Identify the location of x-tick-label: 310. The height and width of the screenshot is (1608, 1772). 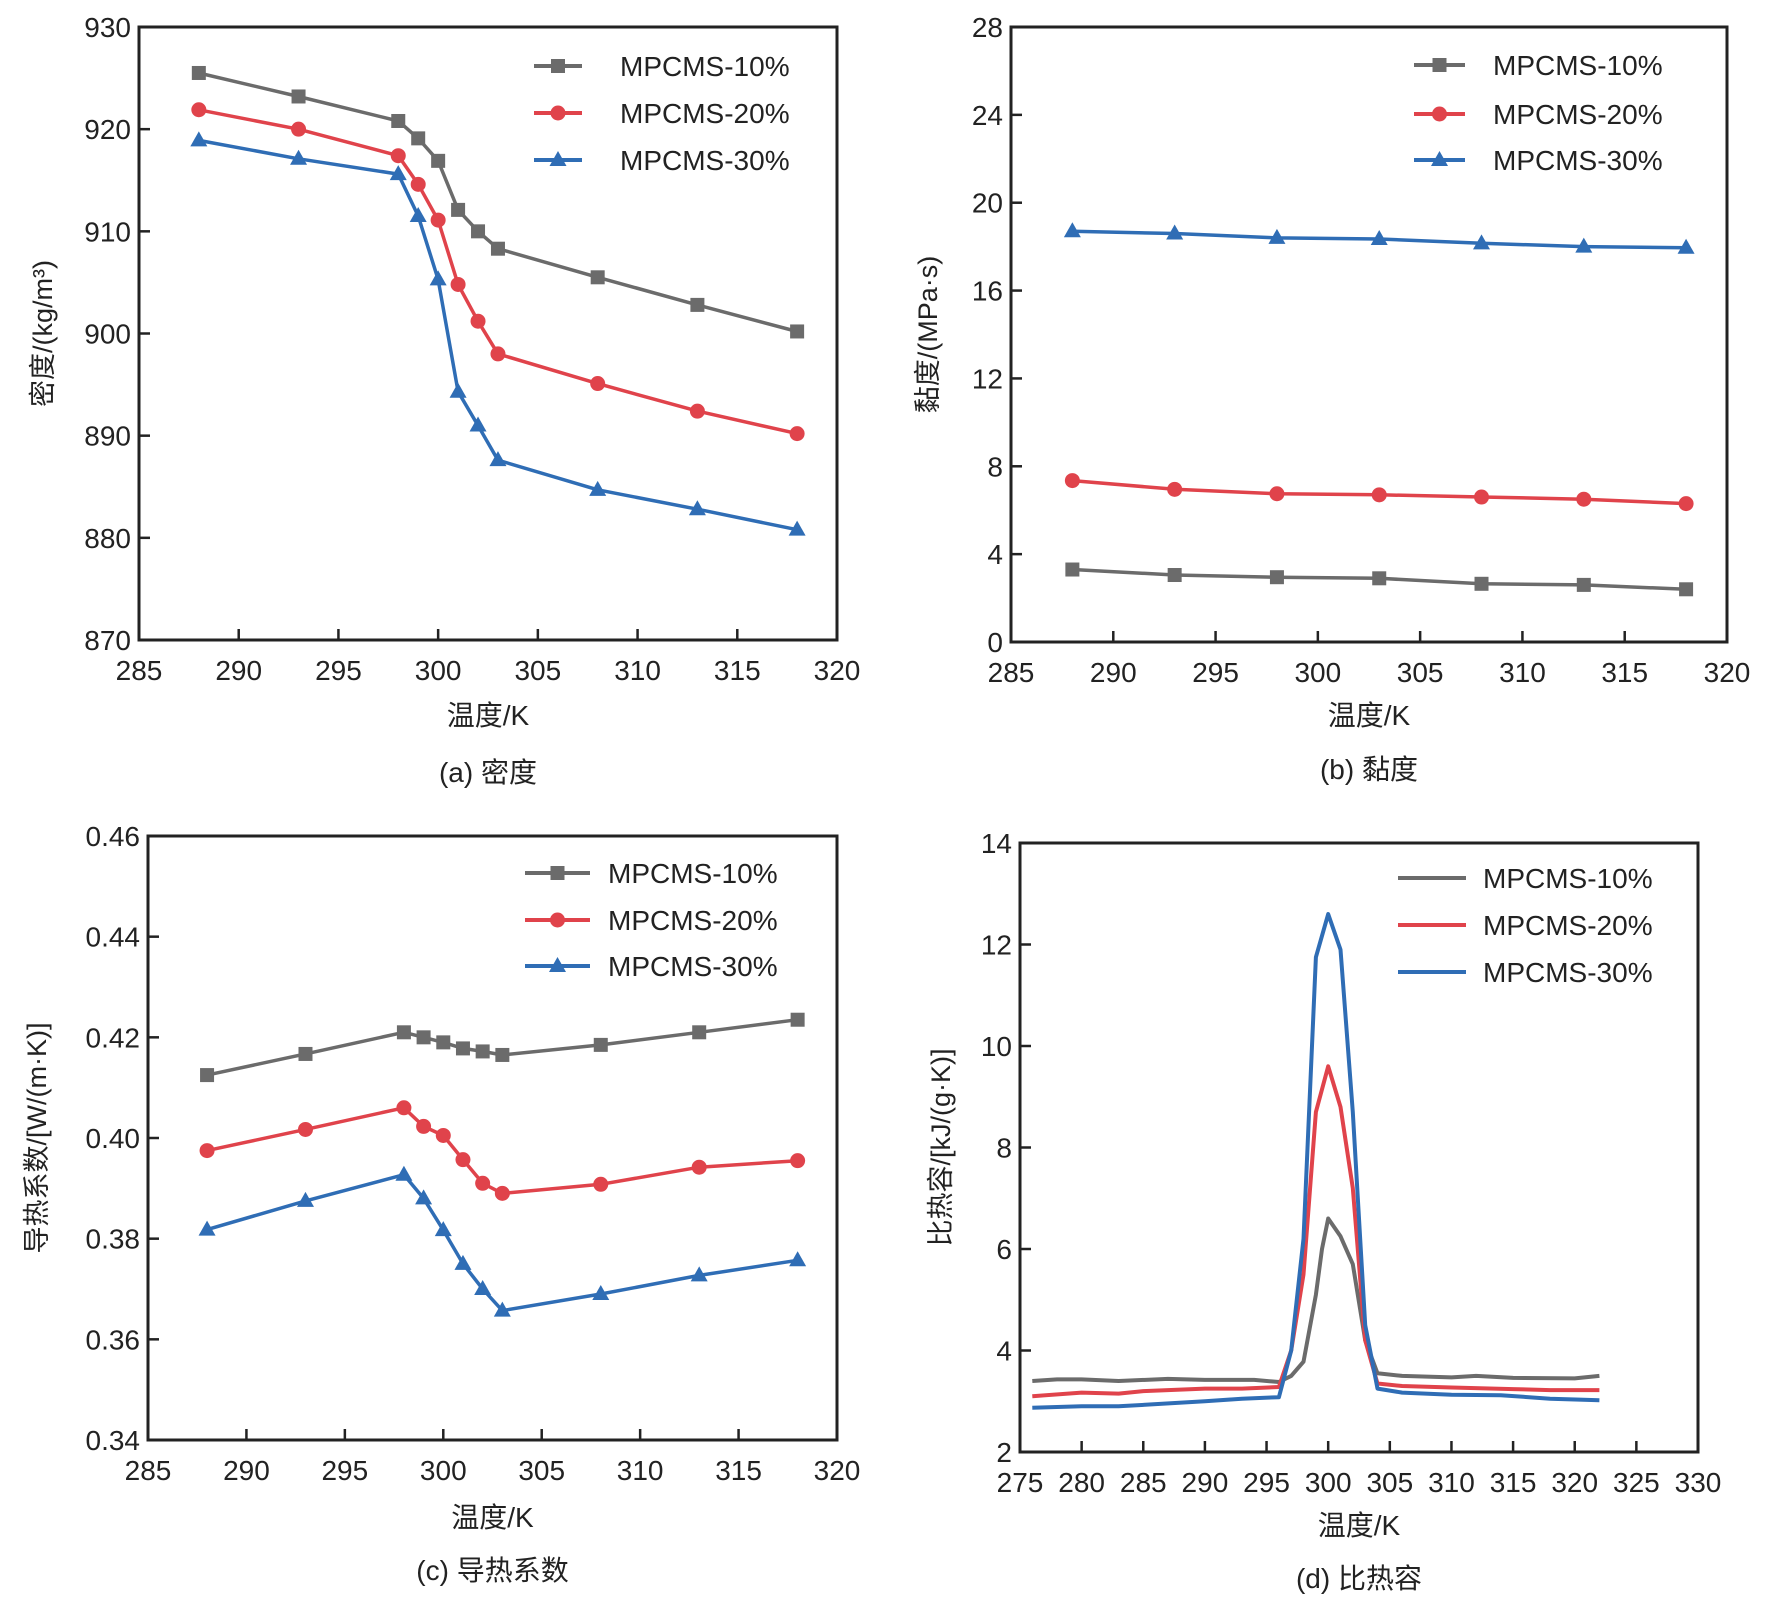
(1451, 1482).